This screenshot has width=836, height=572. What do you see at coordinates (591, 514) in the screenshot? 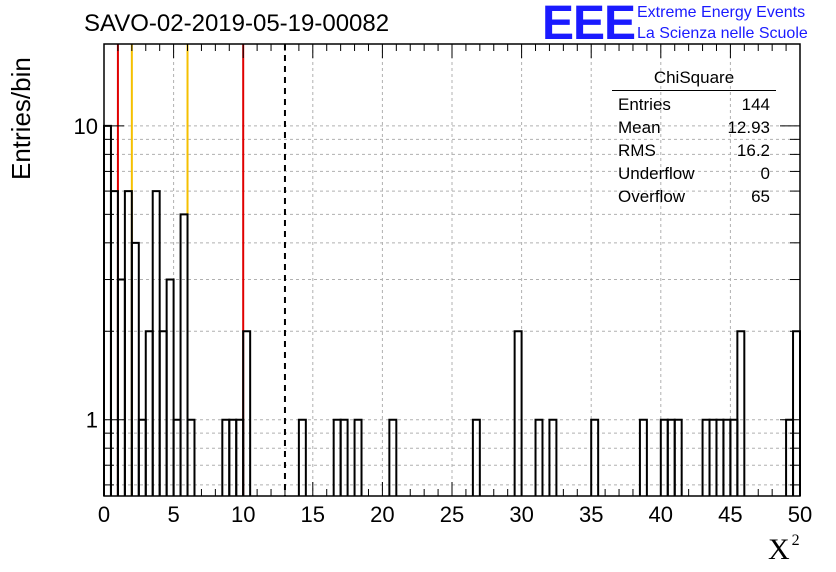
I see `x-tick-label: 35` at bounding box center [591, 514].